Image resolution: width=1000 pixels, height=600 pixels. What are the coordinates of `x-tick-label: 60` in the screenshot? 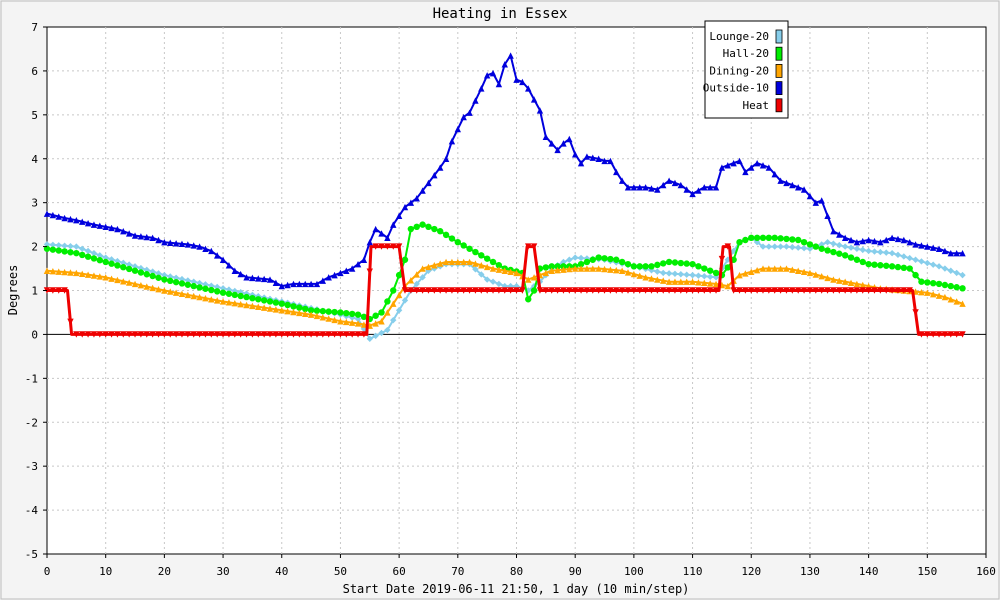 It's located at (399, 571).